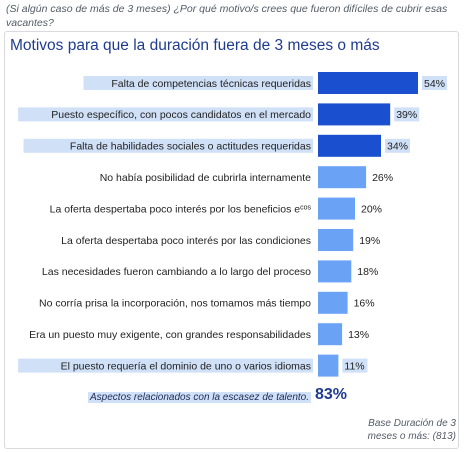  I want to click on value-label: 20%, so click(371, 209).